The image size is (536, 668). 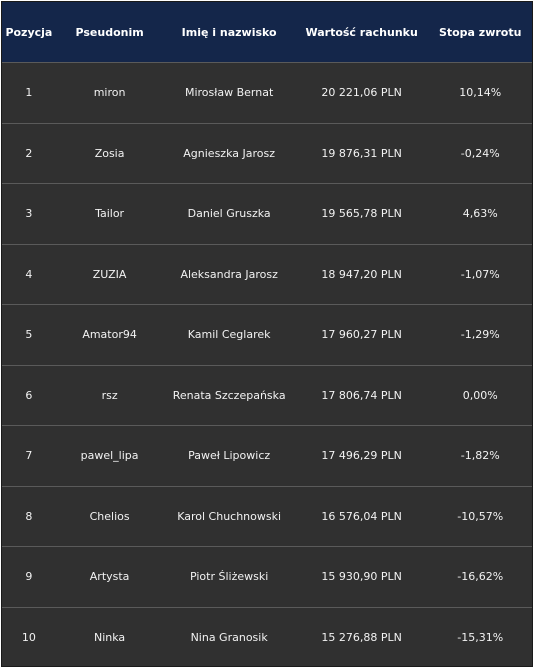 I want to click on cell-account-value: 15 276,88 PLN, so click(x=361, y=637).